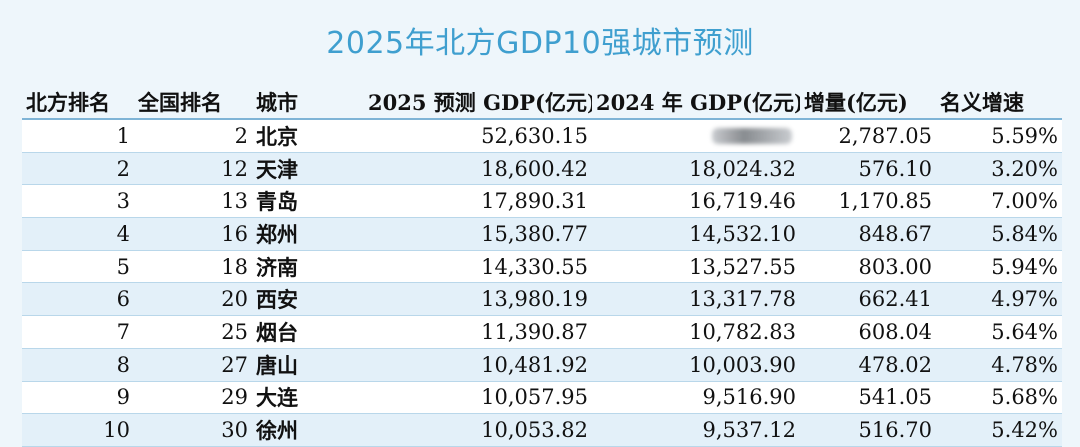 The image size is (1080, 447). What do you see at coordinates (478, 398) in the screenshot?
I see `cell-gdp-2025: 10,057.95` at bounding box center [478, 398].